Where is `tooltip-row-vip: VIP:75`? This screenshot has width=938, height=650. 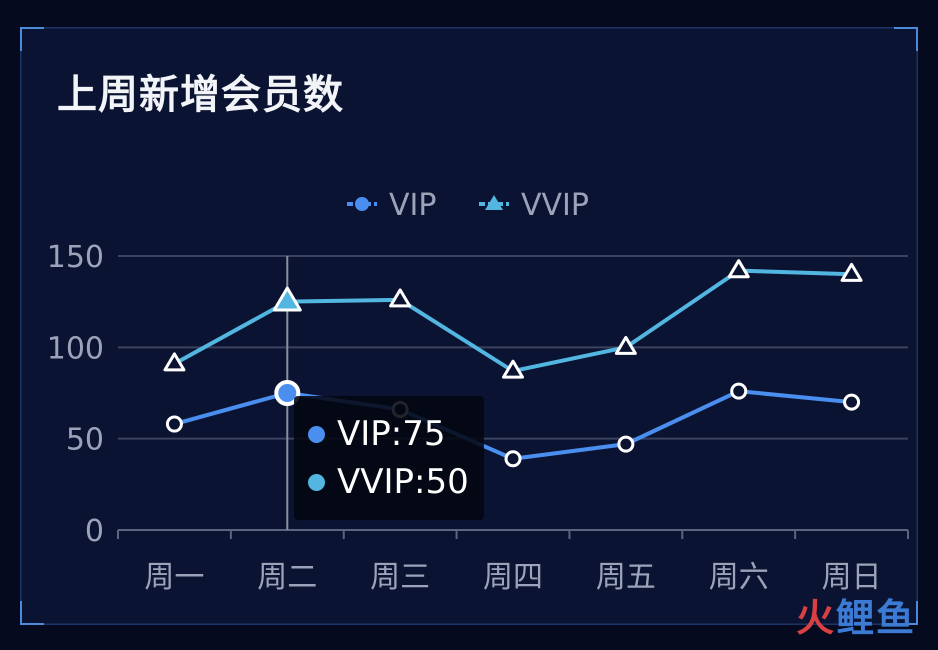 tooltip-row-vip: VIP:75 is located at coordinates (396, 434).